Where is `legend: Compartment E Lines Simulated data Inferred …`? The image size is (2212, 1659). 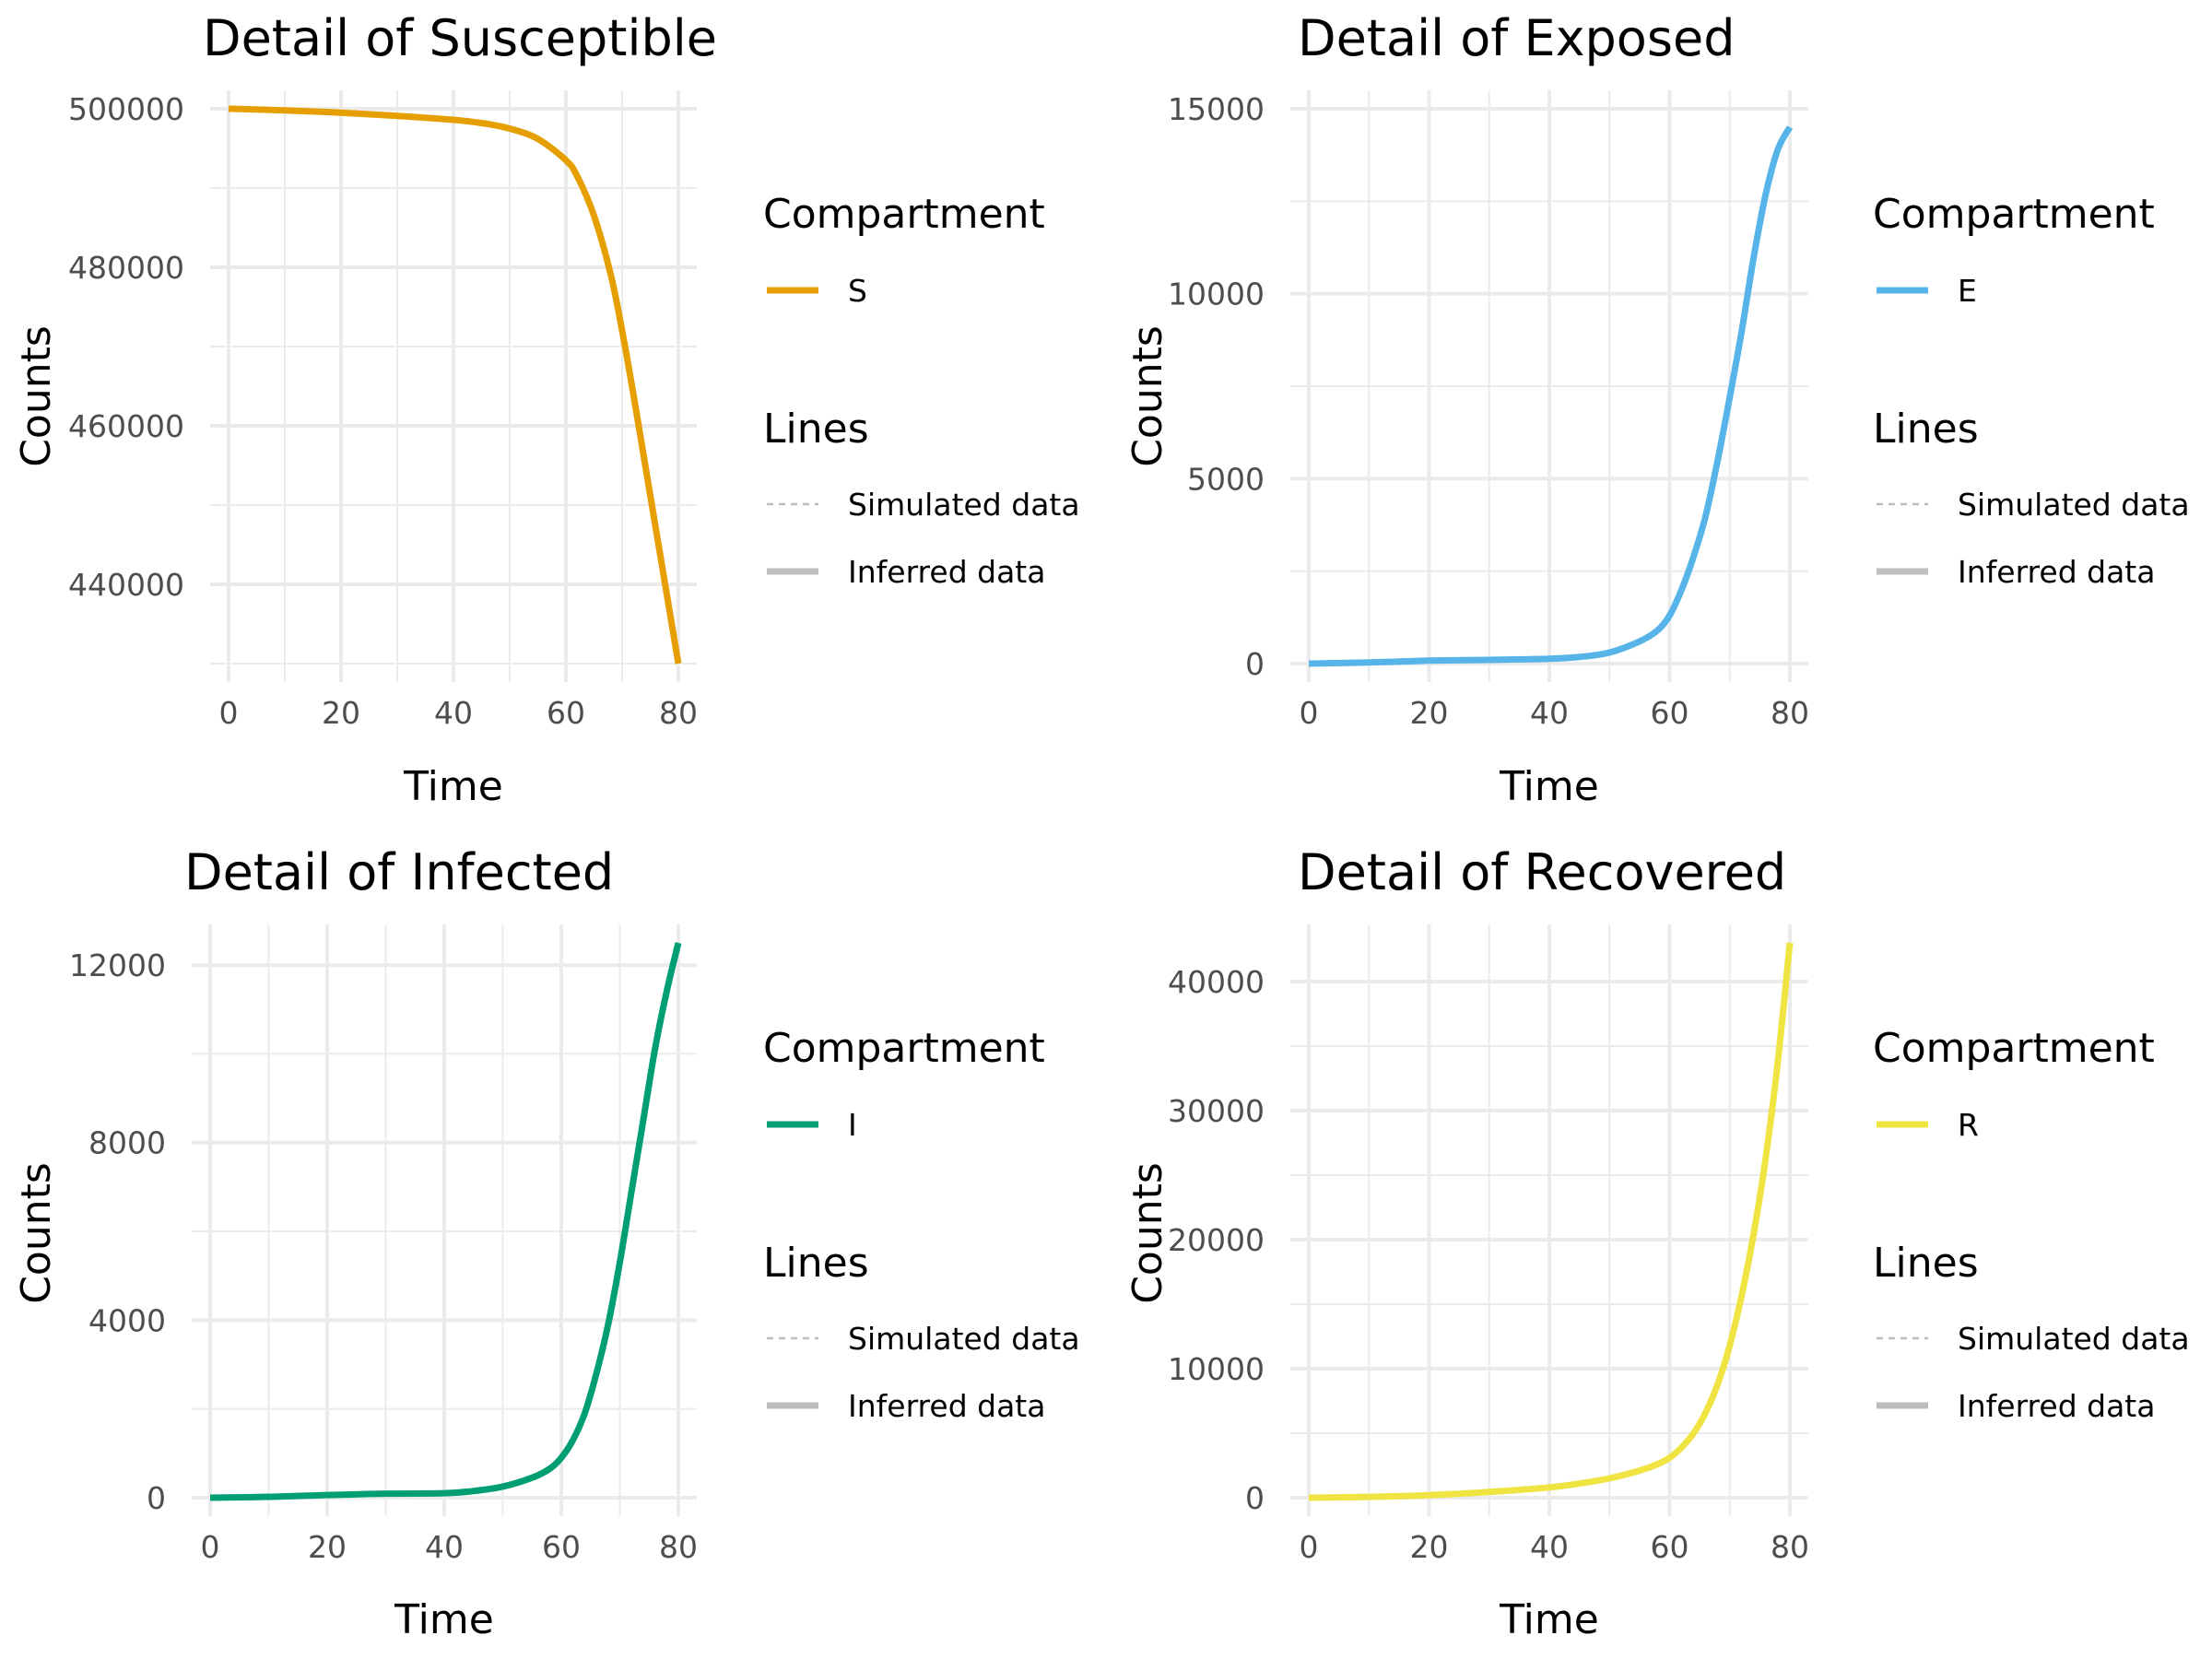 legend: Compartment E Lines Simulated data Inferred … is located at coordinates (2031, 390).